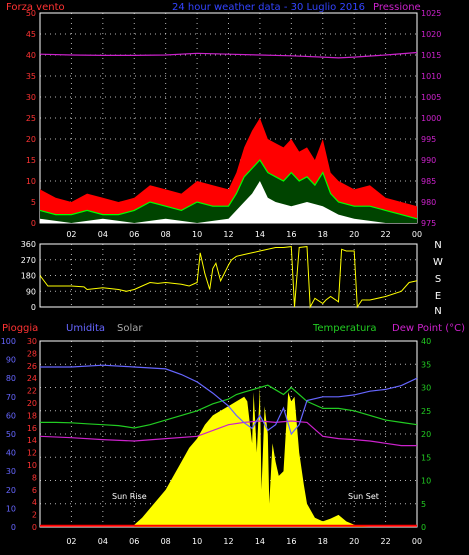  What do you see at coordinates (11, 471) in the screenshot?
I see `humidity-tick: 30` at bounding box center [11, 471].